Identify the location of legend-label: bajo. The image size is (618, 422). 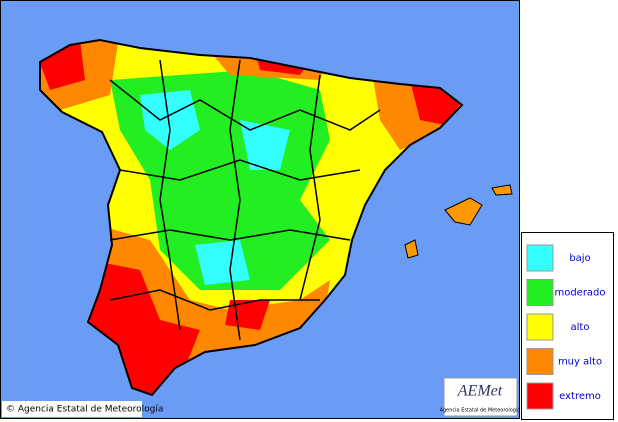
(579, 258).